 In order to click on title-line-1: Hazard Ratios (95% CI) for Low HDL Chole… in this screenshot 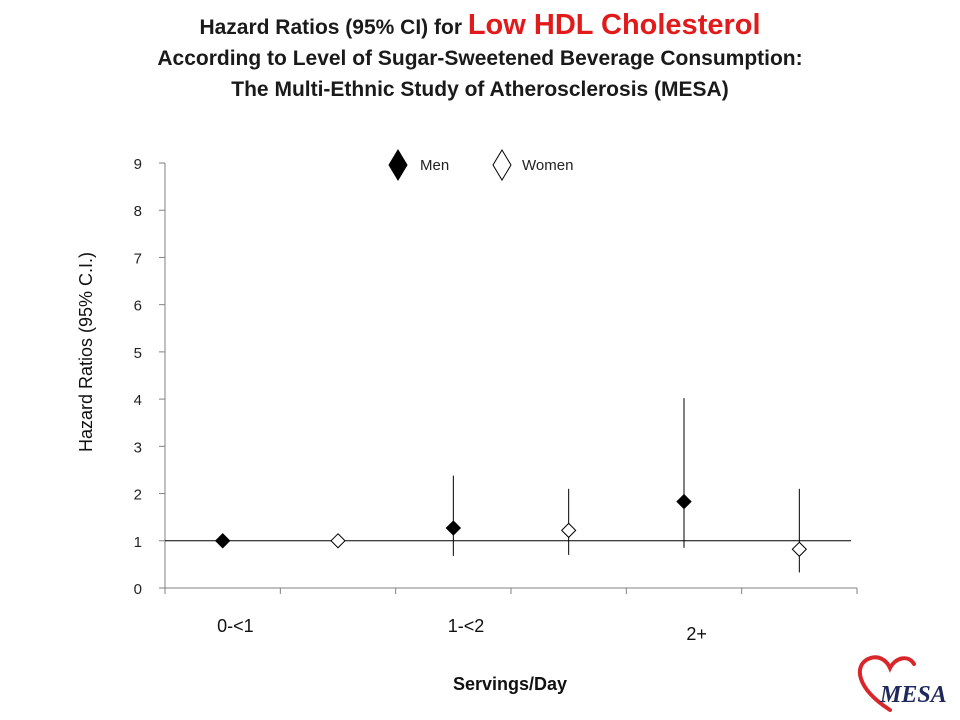, I will do `click(480, 26)`.